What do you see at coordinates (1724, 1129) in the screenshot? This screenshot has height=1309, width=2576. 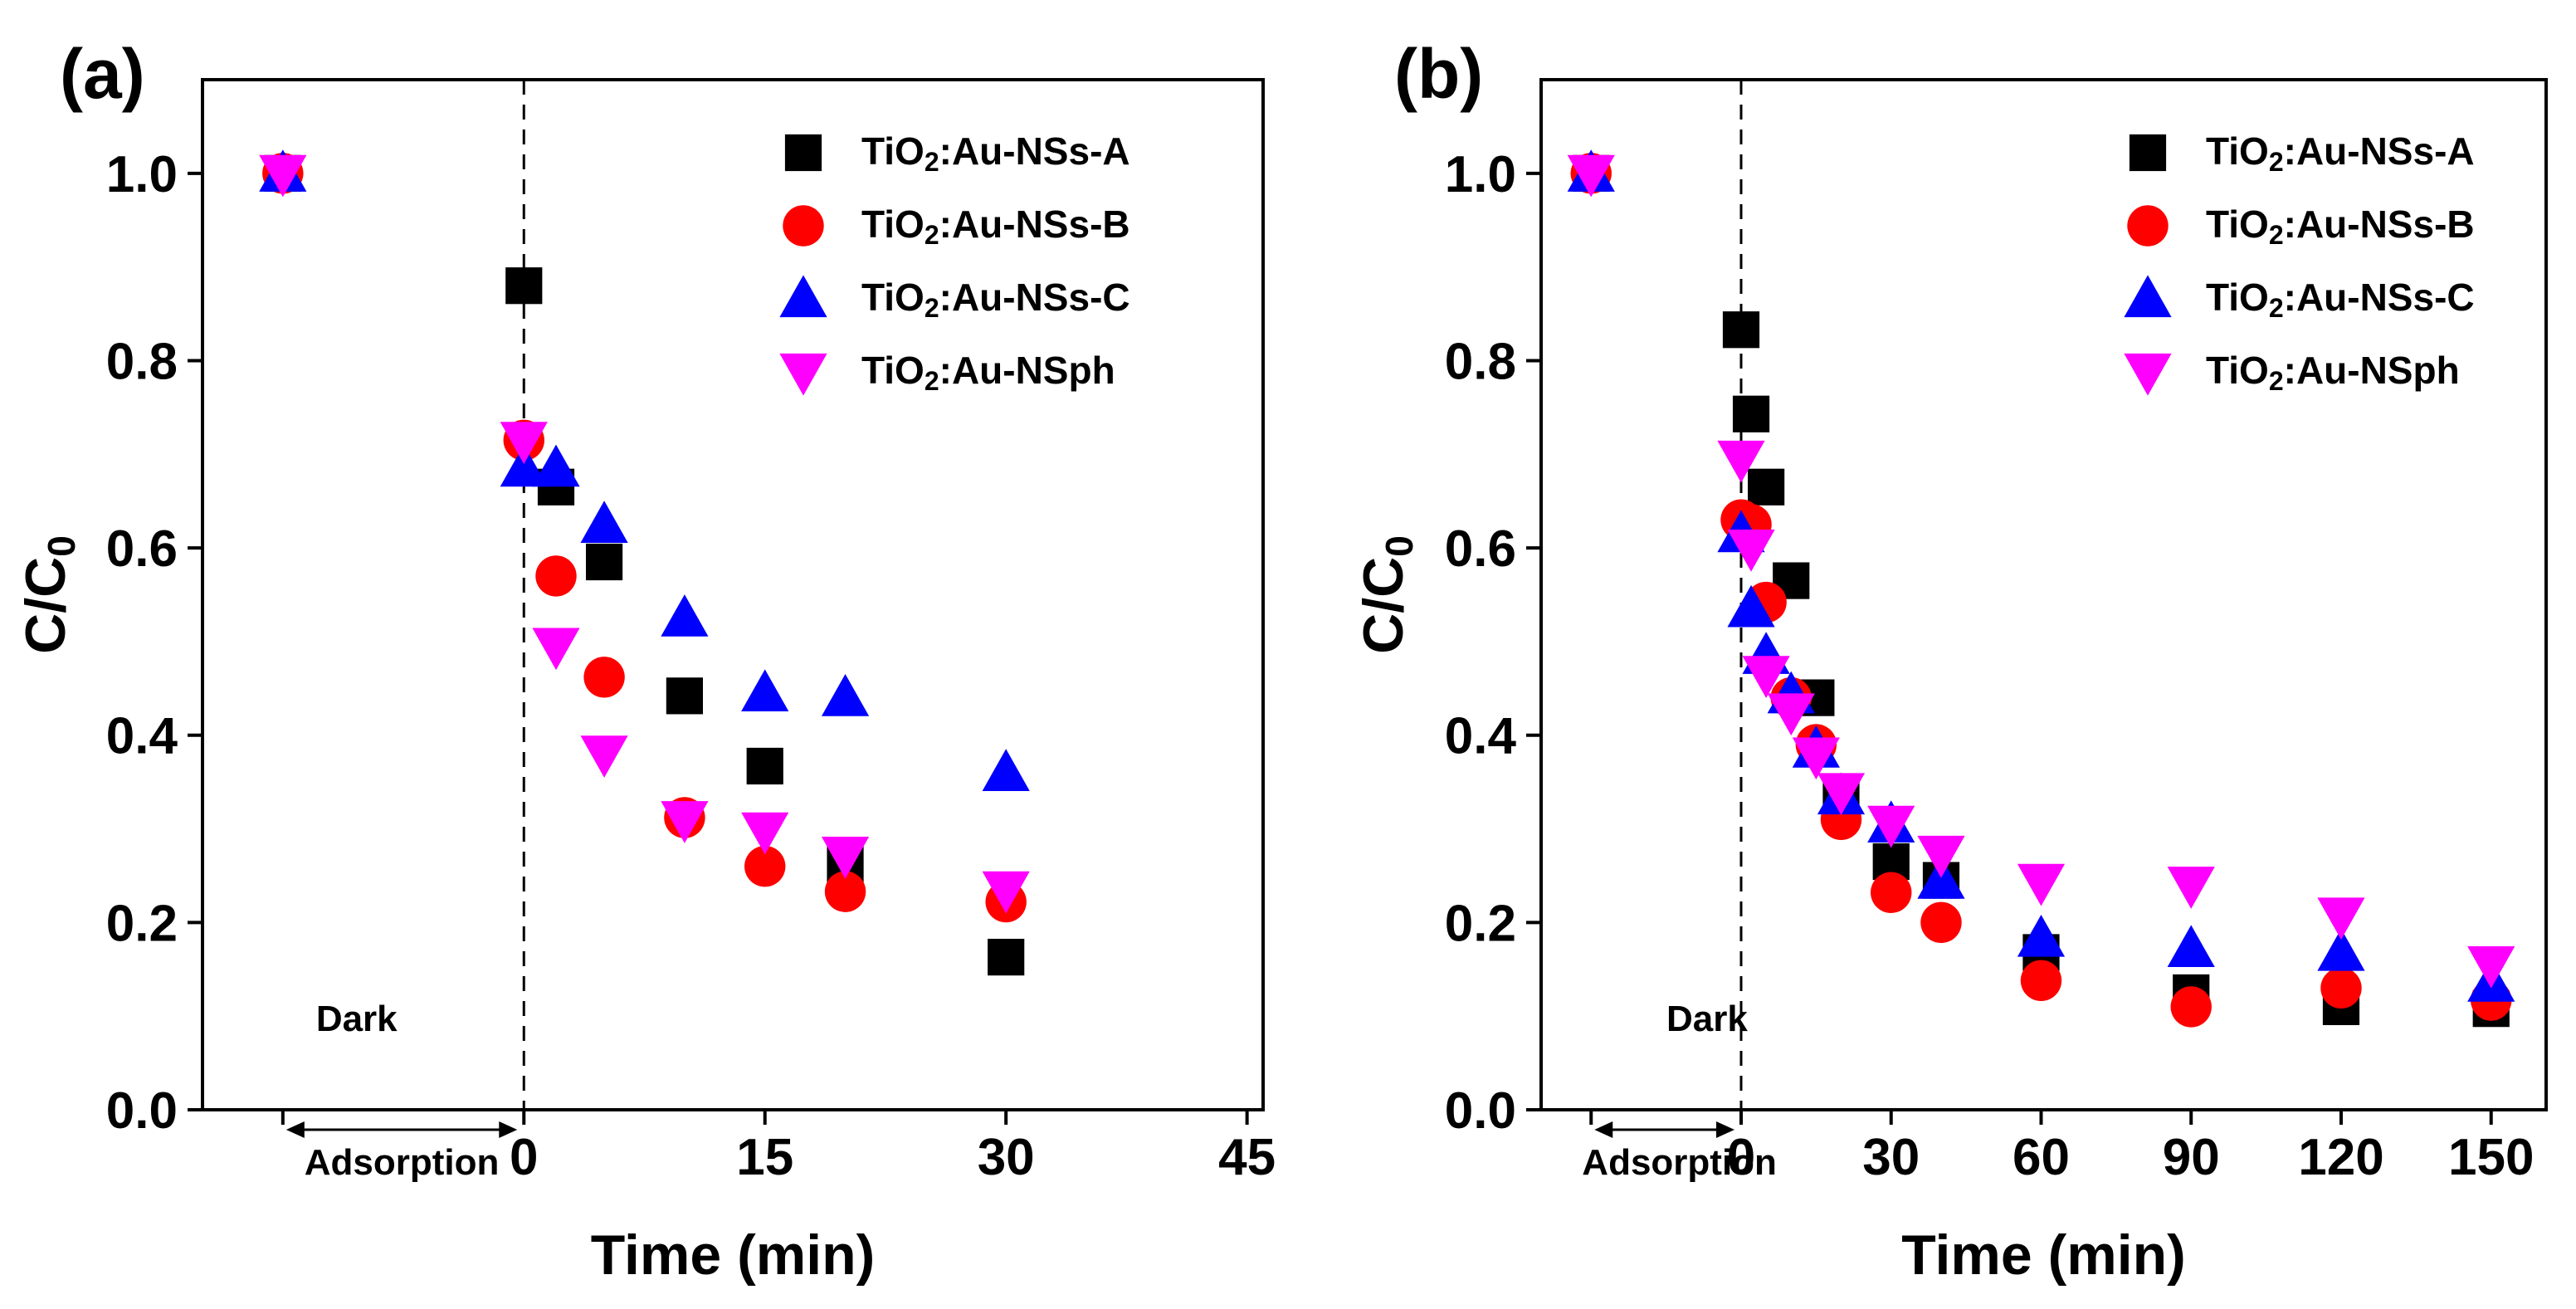 I see `arrow-head-right` at bounding box center [1724, 1129].